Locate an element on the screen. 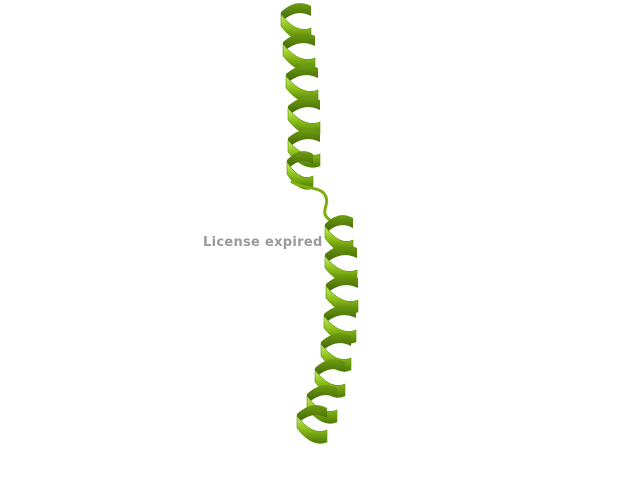 The height and width of the screenshot is (484, 640). helix-upper is located at coordinates (300, 96).